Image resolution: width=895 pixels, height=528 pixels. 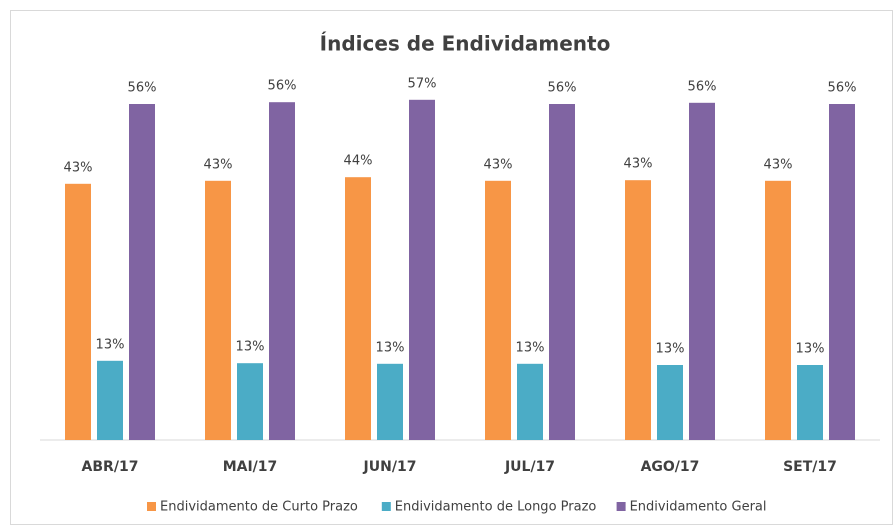 I want to click on x-tick-label: MAI/17, so click(x=250, y=467).